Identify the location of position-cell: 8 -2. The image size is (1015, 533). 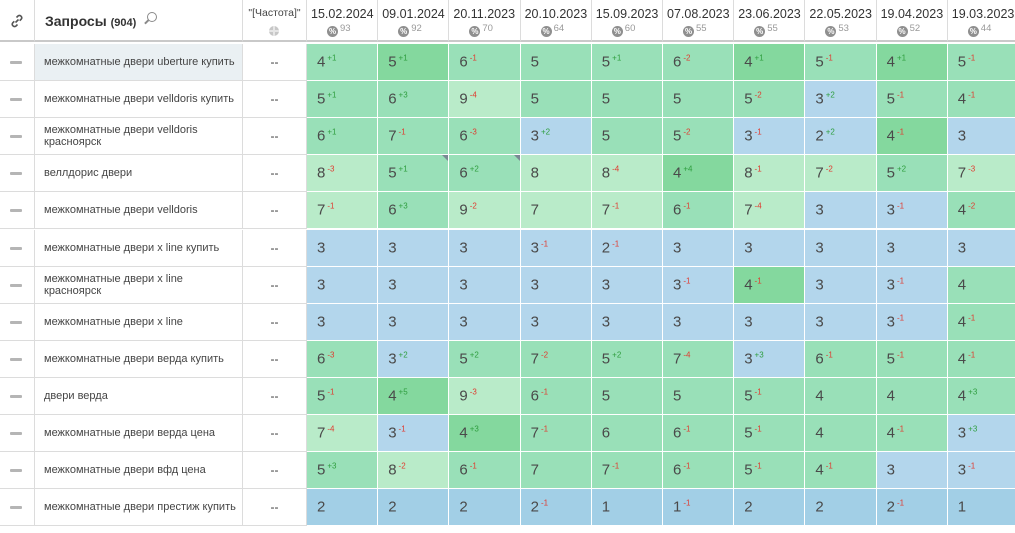
(414, 471).